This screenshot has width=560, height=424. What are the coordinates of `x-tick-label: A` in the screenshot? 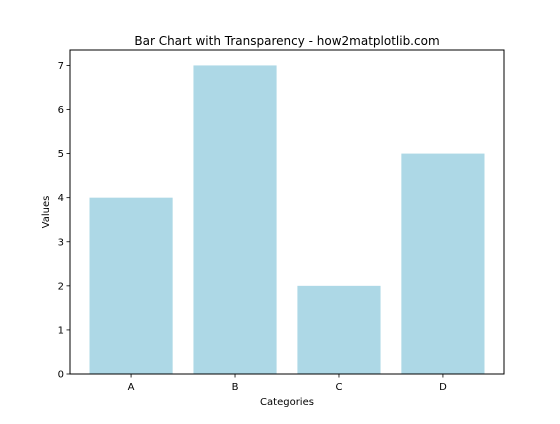 It's located at (131, 387).